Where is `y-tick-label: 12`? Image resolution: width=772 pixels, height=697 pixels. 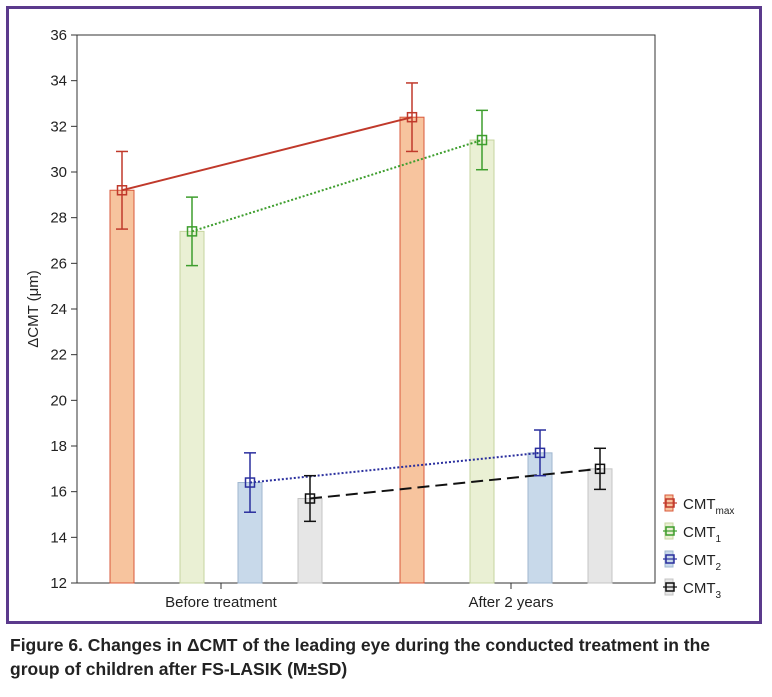
y-tick-label: 12 is located at coordinates (58, 583).